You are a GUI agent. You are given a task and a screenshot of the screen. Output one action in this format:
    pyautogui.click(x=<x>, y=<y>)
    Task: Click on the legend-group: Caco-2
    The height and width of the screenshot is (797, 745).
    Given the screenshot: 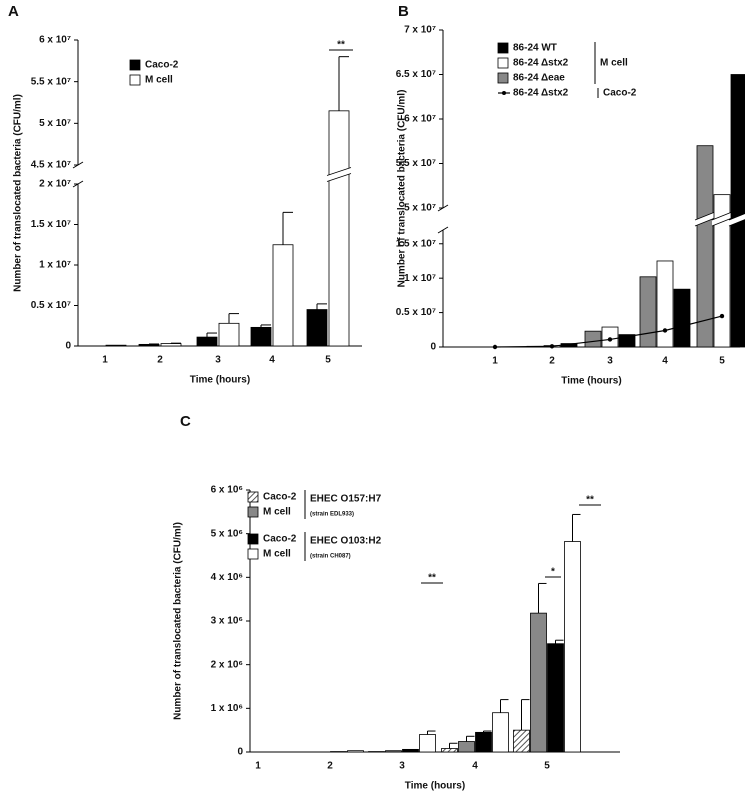 What is the action you would take?
    pyautogui.click(x=620, y=93)
    